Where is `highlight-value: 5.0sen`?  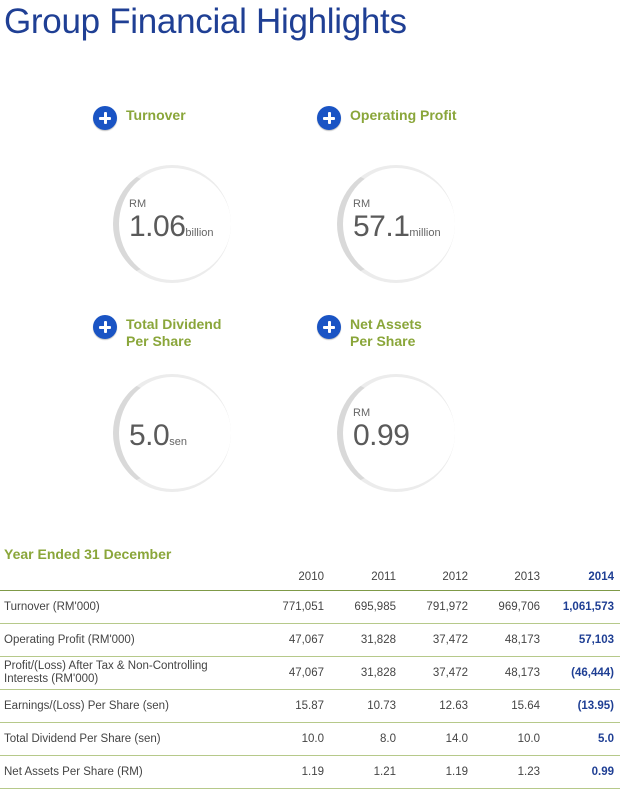 highlight-value: 5.0sen is located at coordinates (158, 430).